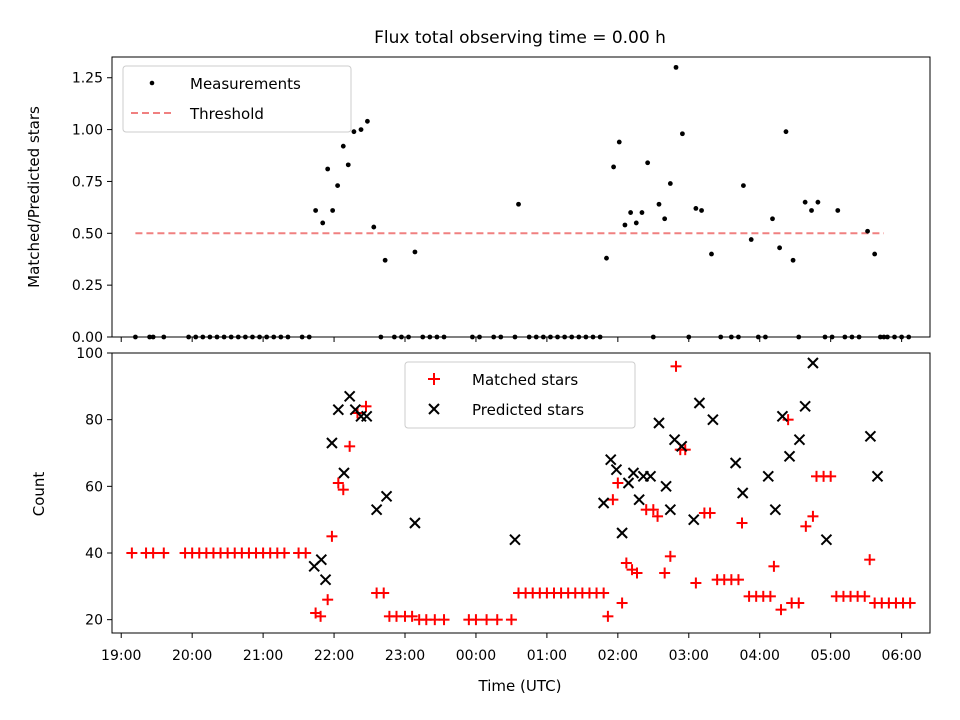  I want to click on bottom-ytick-label: 100, so click(89, 354).